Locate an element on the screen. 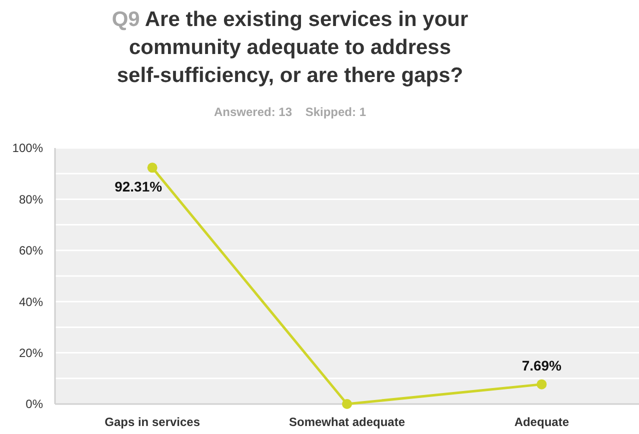 The image size is (639, 434). y-tick-label: 40% is located at coordinates (31, 301).